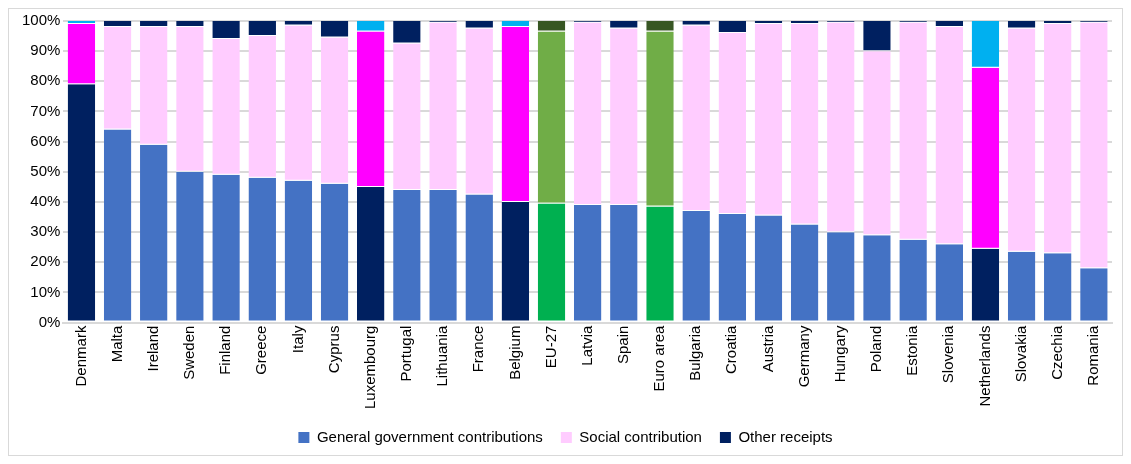 Image resolution: width=1131 pixels, height=464 pixels. I want to click on x-tick-label: Malta, so click(116, 343).